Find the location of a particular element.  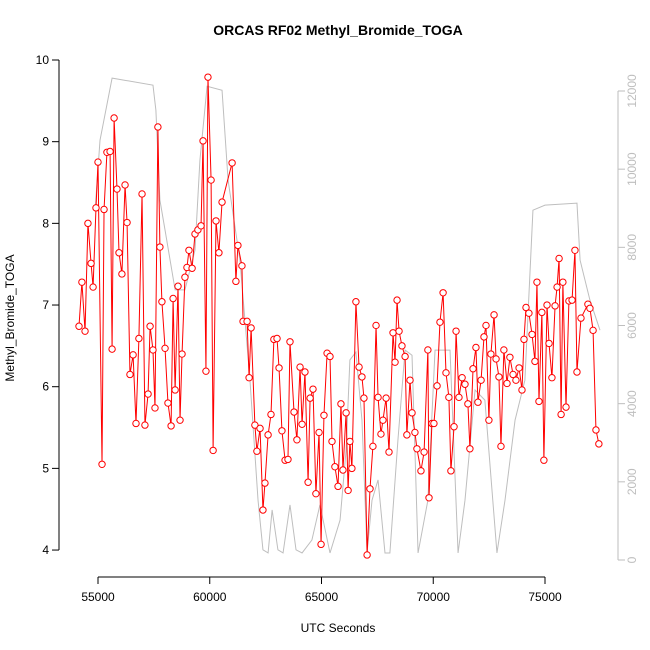

y2-tick-label: 6000 is located at coordinates (632, 325).